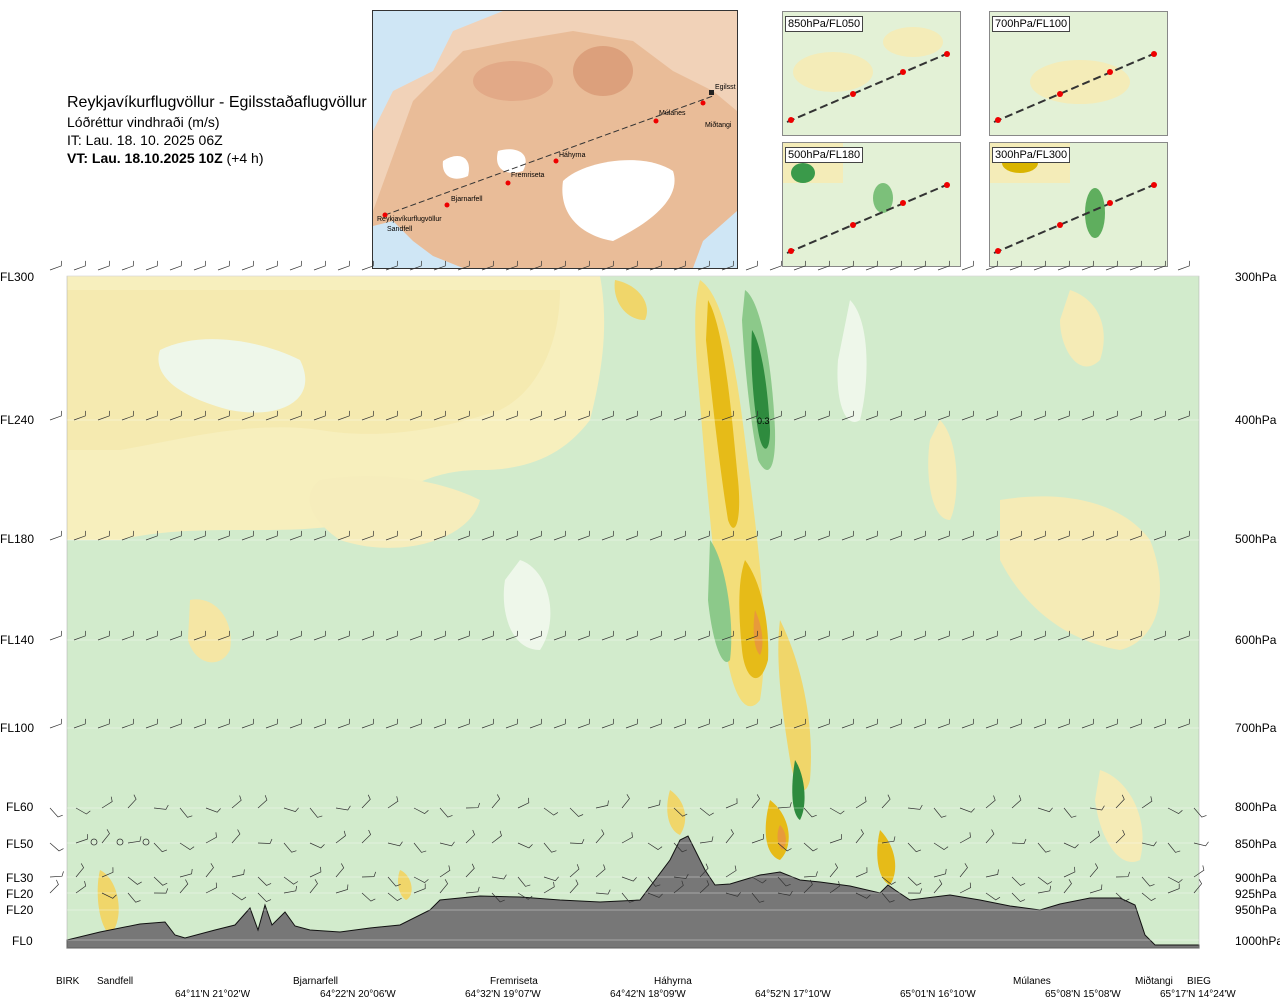  What do you see at coordinates (871, 73) in the screenshot?
I see `thumbnail-850: 850hPa/FL050` at bounding box center [871, 73].